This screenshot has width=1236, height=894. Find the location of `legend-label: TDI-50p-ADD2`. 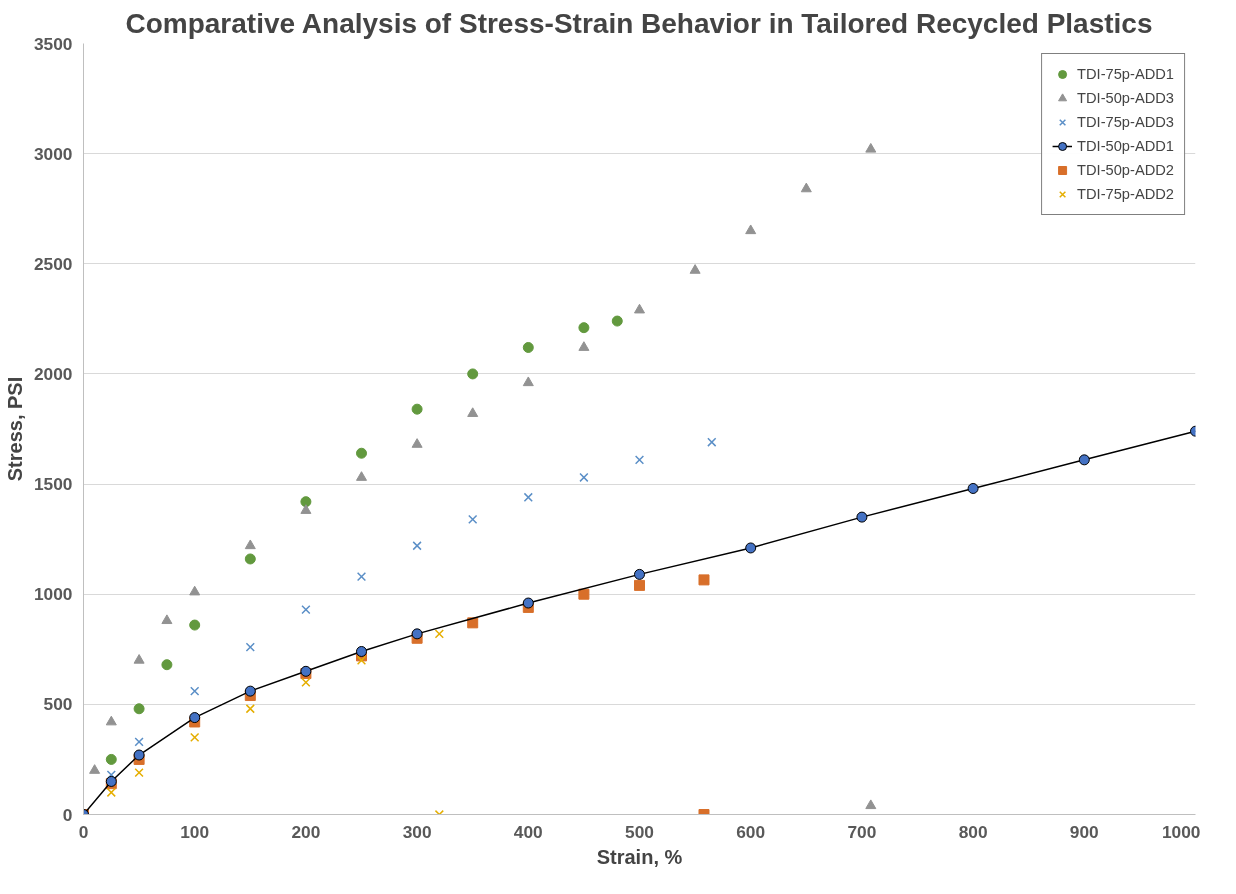

legend-label: TDI-50p-ADD2 is located at coordinates (1125, 170).